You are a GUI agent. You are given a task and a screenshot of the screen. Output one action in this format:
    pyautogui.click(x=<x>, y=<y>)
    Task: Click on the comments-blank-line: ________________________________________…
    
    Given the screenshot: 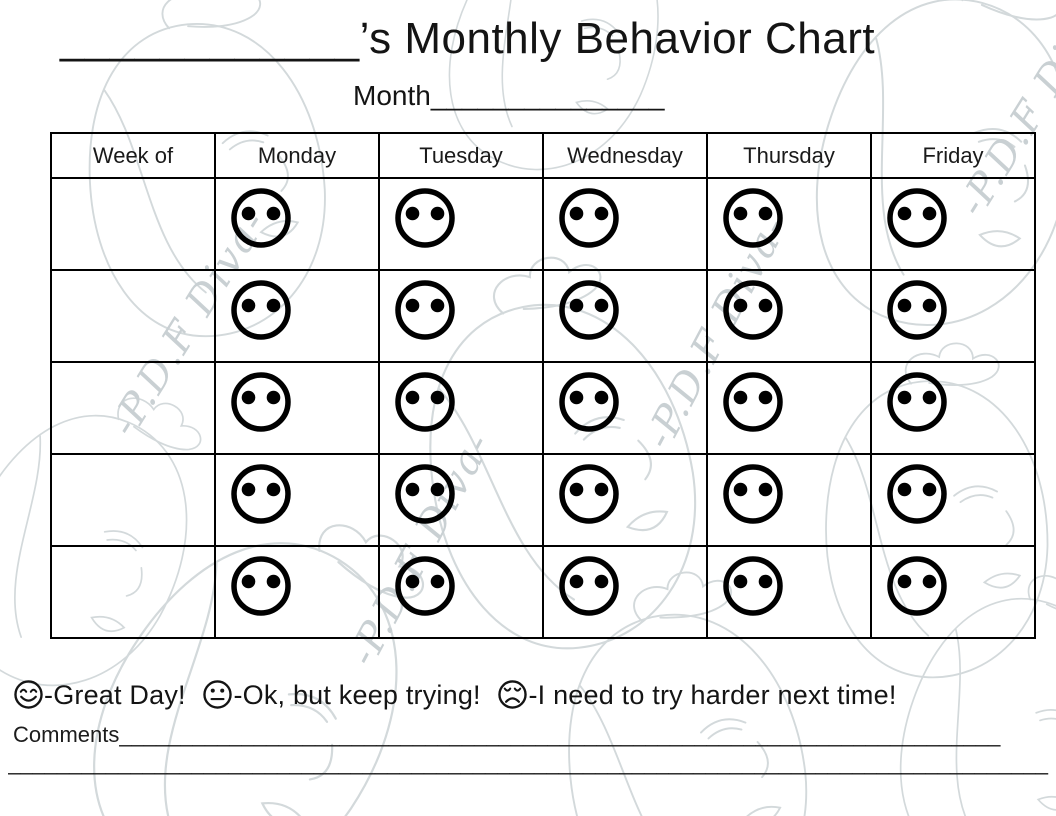 What is the action you would take?
    pyautogui.click(x=560, y=734)
    